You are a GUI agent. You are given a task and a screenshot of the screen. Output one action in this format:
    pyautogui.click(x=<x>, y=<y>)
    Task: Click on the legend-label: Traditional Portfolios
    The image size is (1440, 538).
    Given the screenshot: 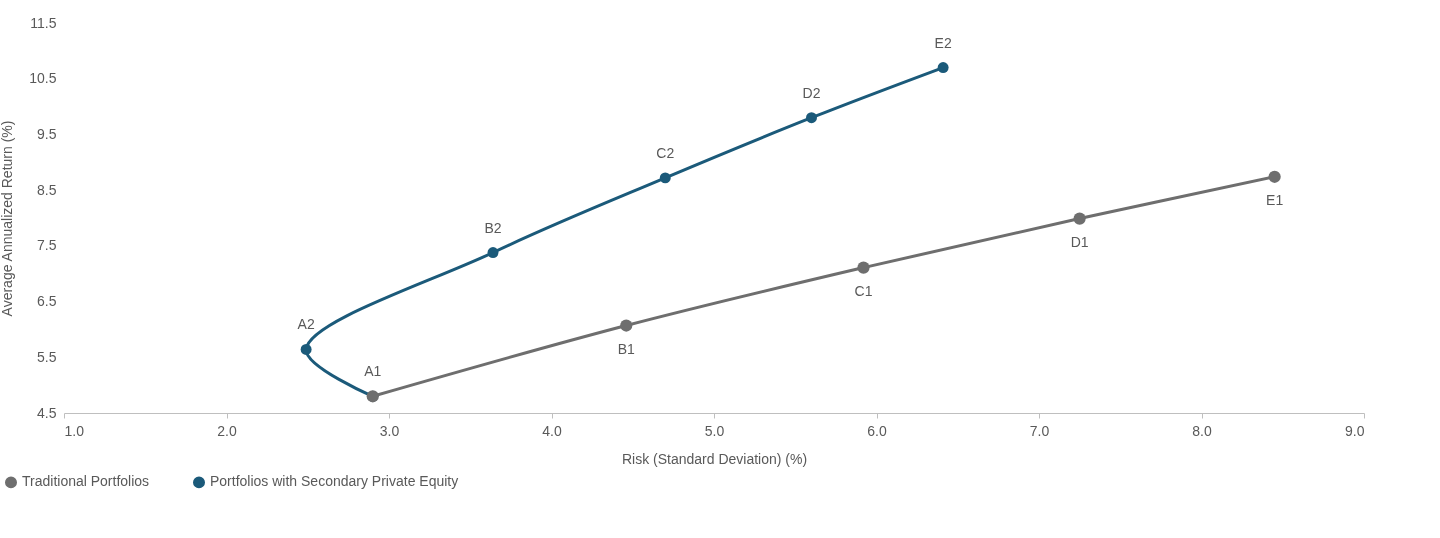 What is the action you would take?
    pyautogui.click(x=86, y=481)
    